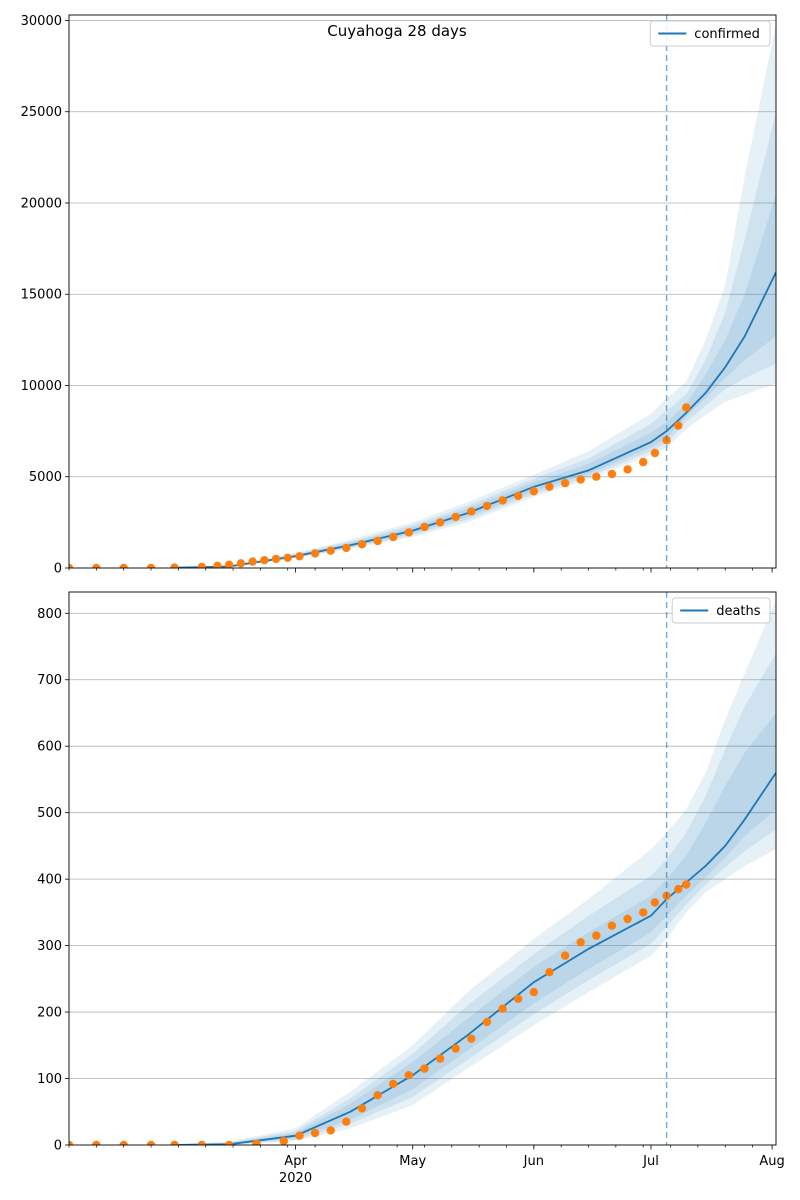 The width and height of the screenshot is (800, 1200). I want to click on y-tick-label: 500, so click(49, 813).